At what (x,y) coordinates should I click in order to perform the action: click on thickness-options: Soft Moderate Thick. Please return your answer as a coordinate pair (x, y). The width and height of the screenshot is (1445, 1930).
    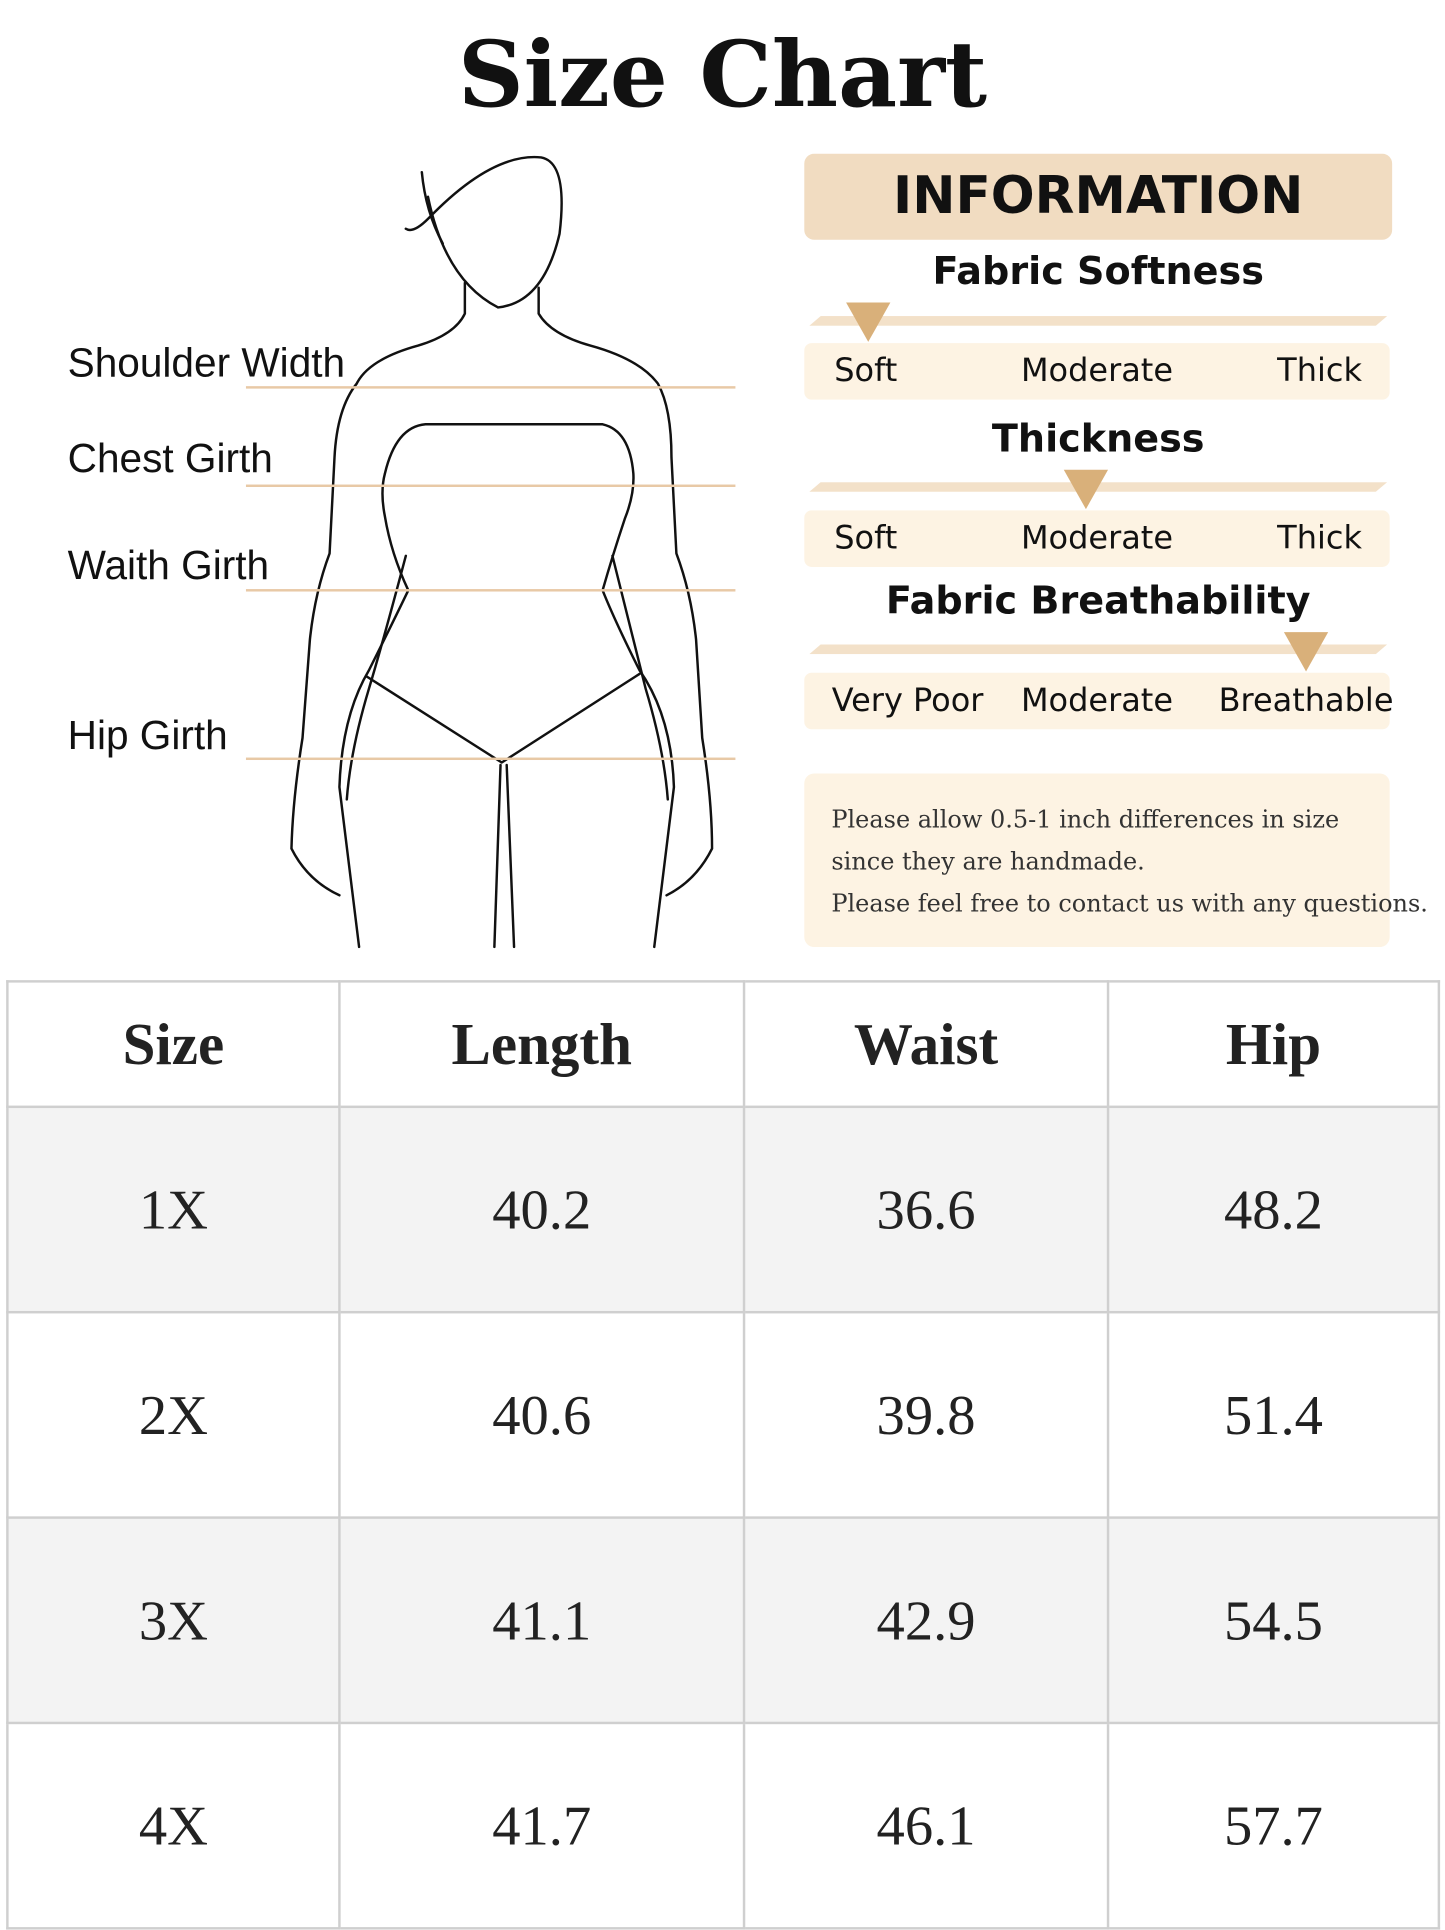
    Looking at the image, I should click on (1097, 538).